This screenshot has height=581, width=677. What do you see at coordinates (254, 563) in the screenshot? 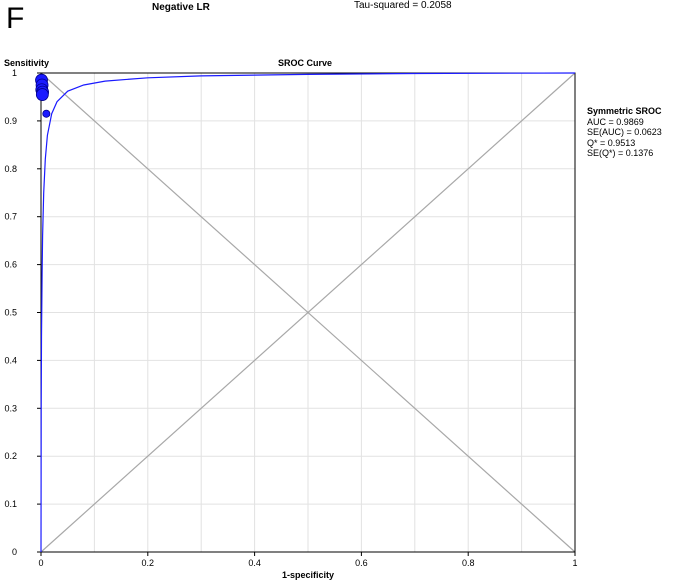
I see `x-tick-label: 0.4` at bounding box center [254, 563].